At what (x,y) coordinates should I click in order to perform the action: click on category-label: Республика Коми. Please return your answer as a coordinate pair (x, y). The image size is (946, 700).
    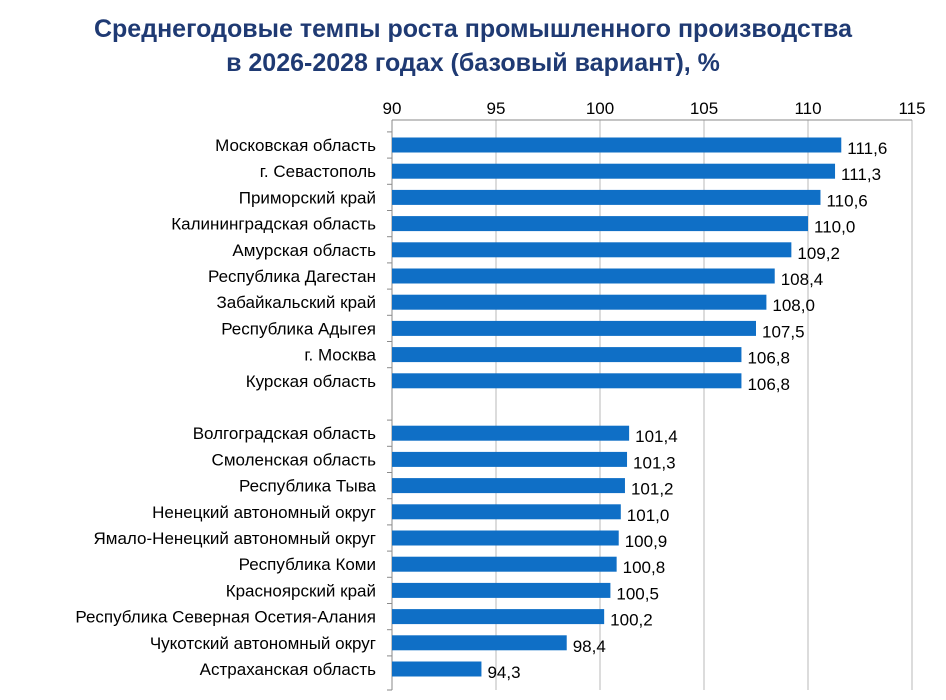
    Looking at the image, I should click on (307, 564).